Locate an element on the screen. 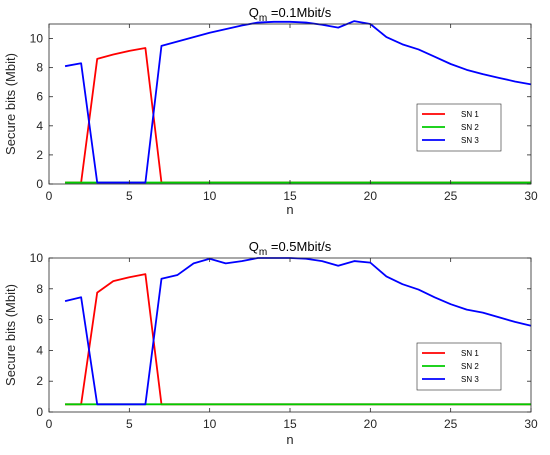  chart-title: Qm =0.1Mbit/s is located at coordinates (290, 14).